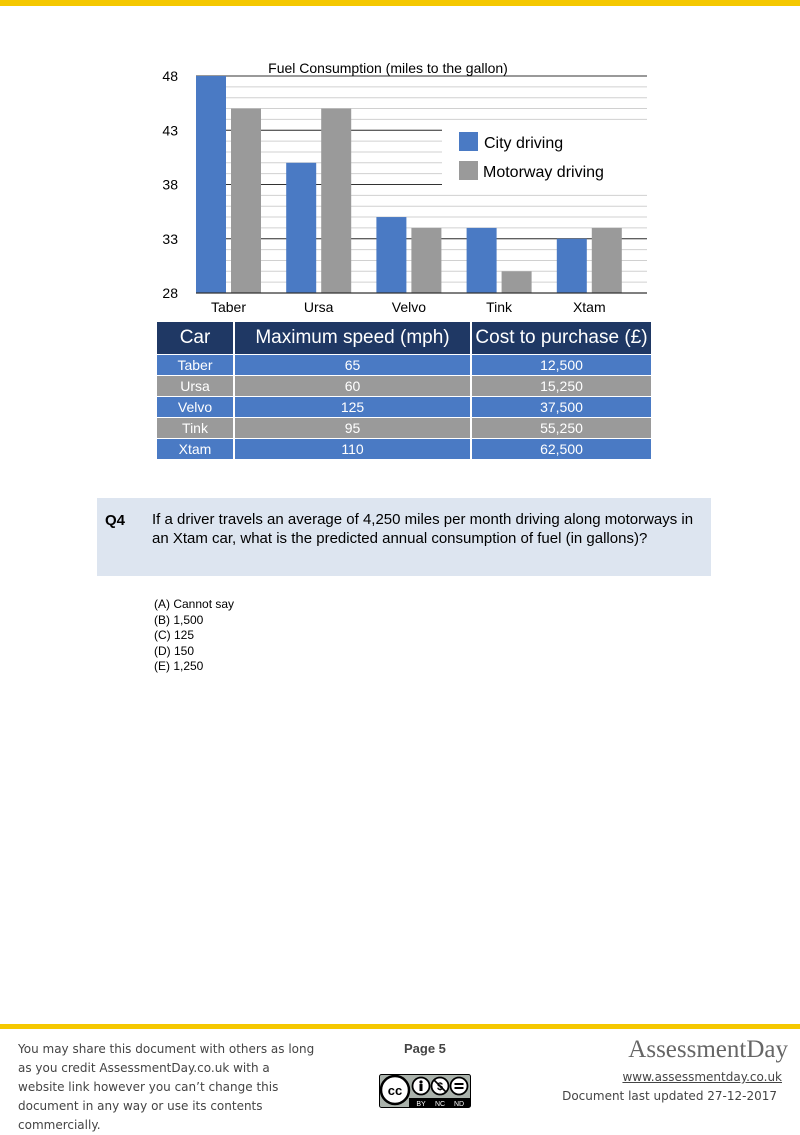 This screenshot has height=1135, width=800. Describe the element at coordinates (561, 338) in the screenshot. I see `header-cost: Cost to purchase (£)` at that location.